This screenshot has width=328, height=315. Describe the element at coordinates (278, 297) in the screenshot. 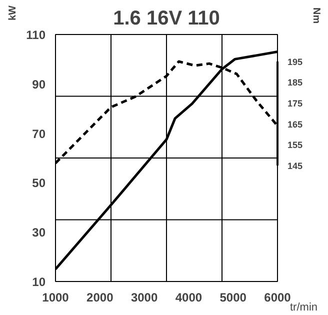

I see `x-tick-label: 6000` at that location.